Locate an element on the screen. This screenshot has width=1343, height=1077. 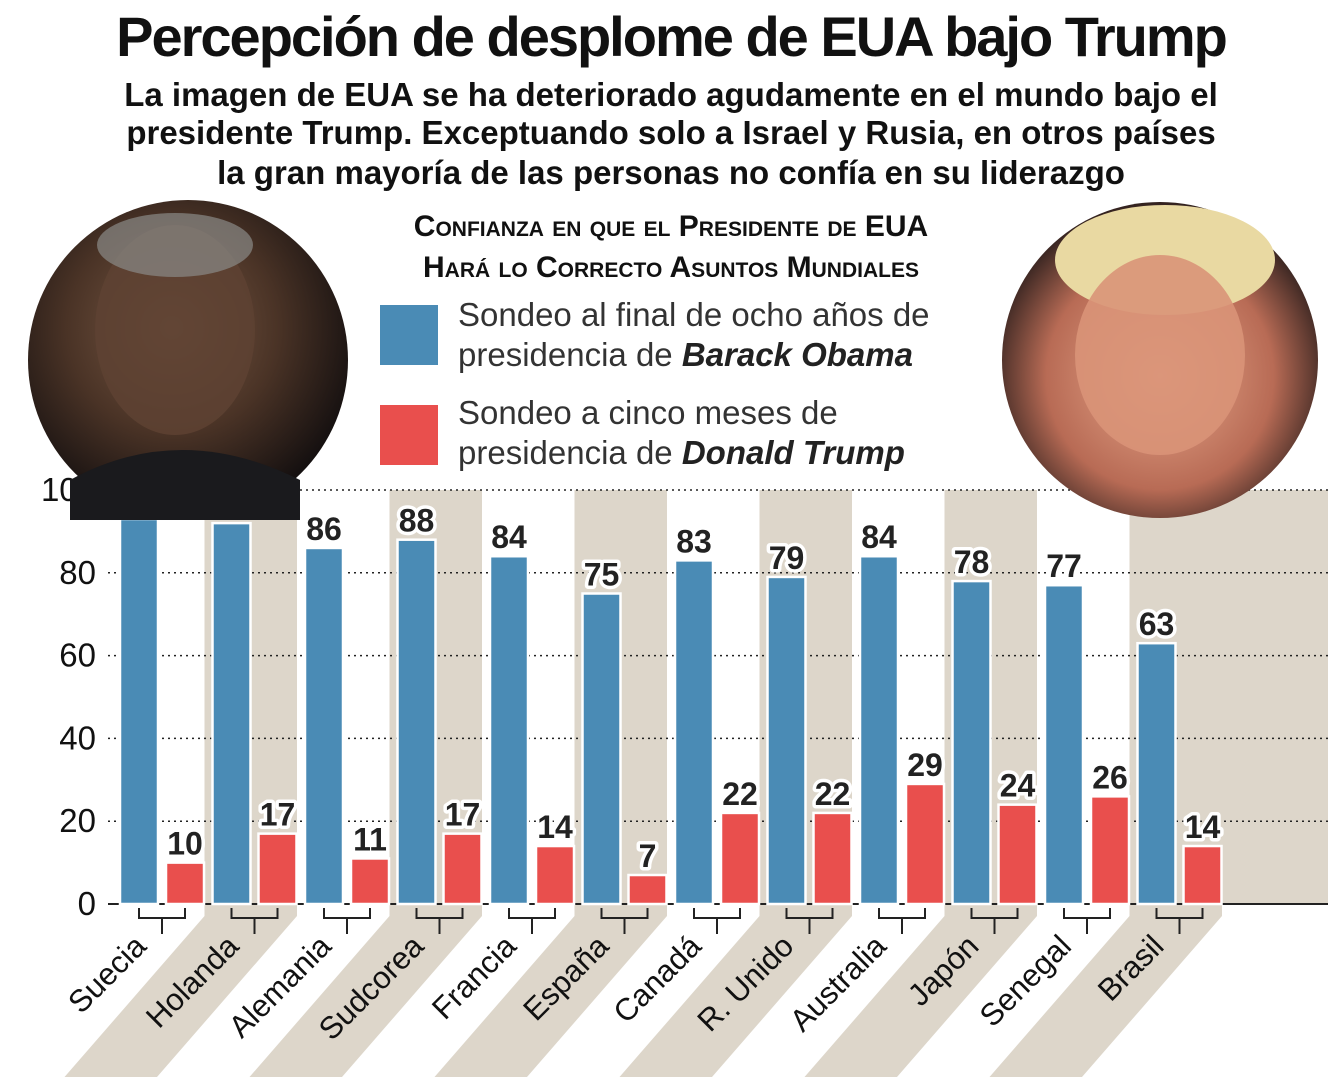
value-label-trump: 26 is located at coordinates (1110, 777).